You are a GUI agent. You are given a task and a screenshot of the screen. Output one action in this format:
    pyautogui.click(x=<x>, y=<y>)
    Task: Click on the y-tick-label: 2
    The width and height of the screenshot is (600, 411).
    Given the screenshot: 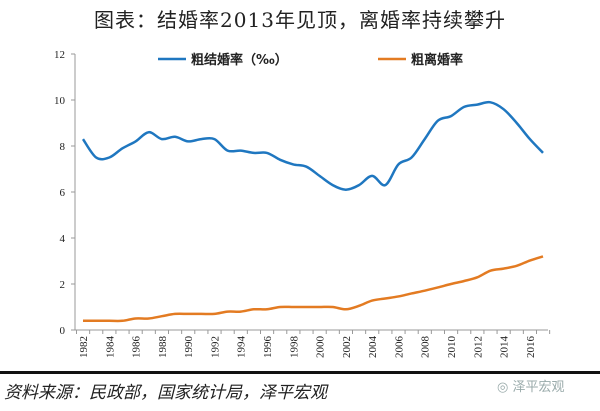 What is the action you would take?
    pyautogui.click(x=63, y=285)
    